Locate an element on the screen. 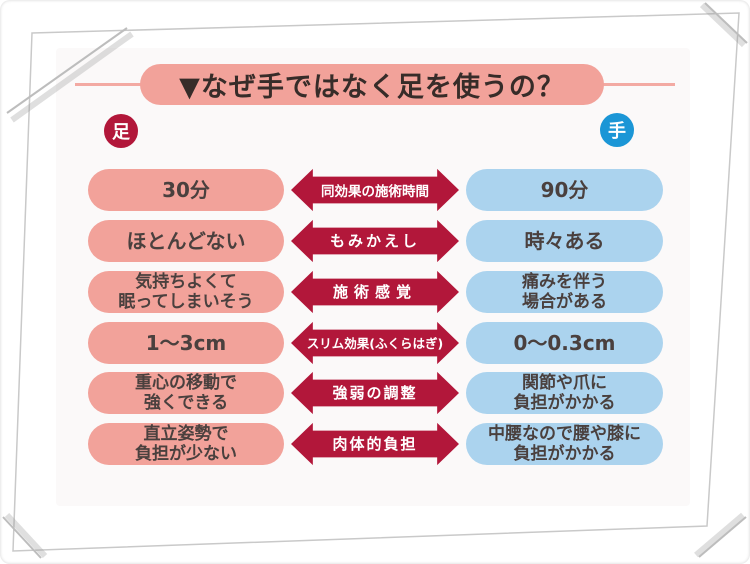  foot-value-pill: 重心の移動で 強くできる is located at coordinates (186, 393).